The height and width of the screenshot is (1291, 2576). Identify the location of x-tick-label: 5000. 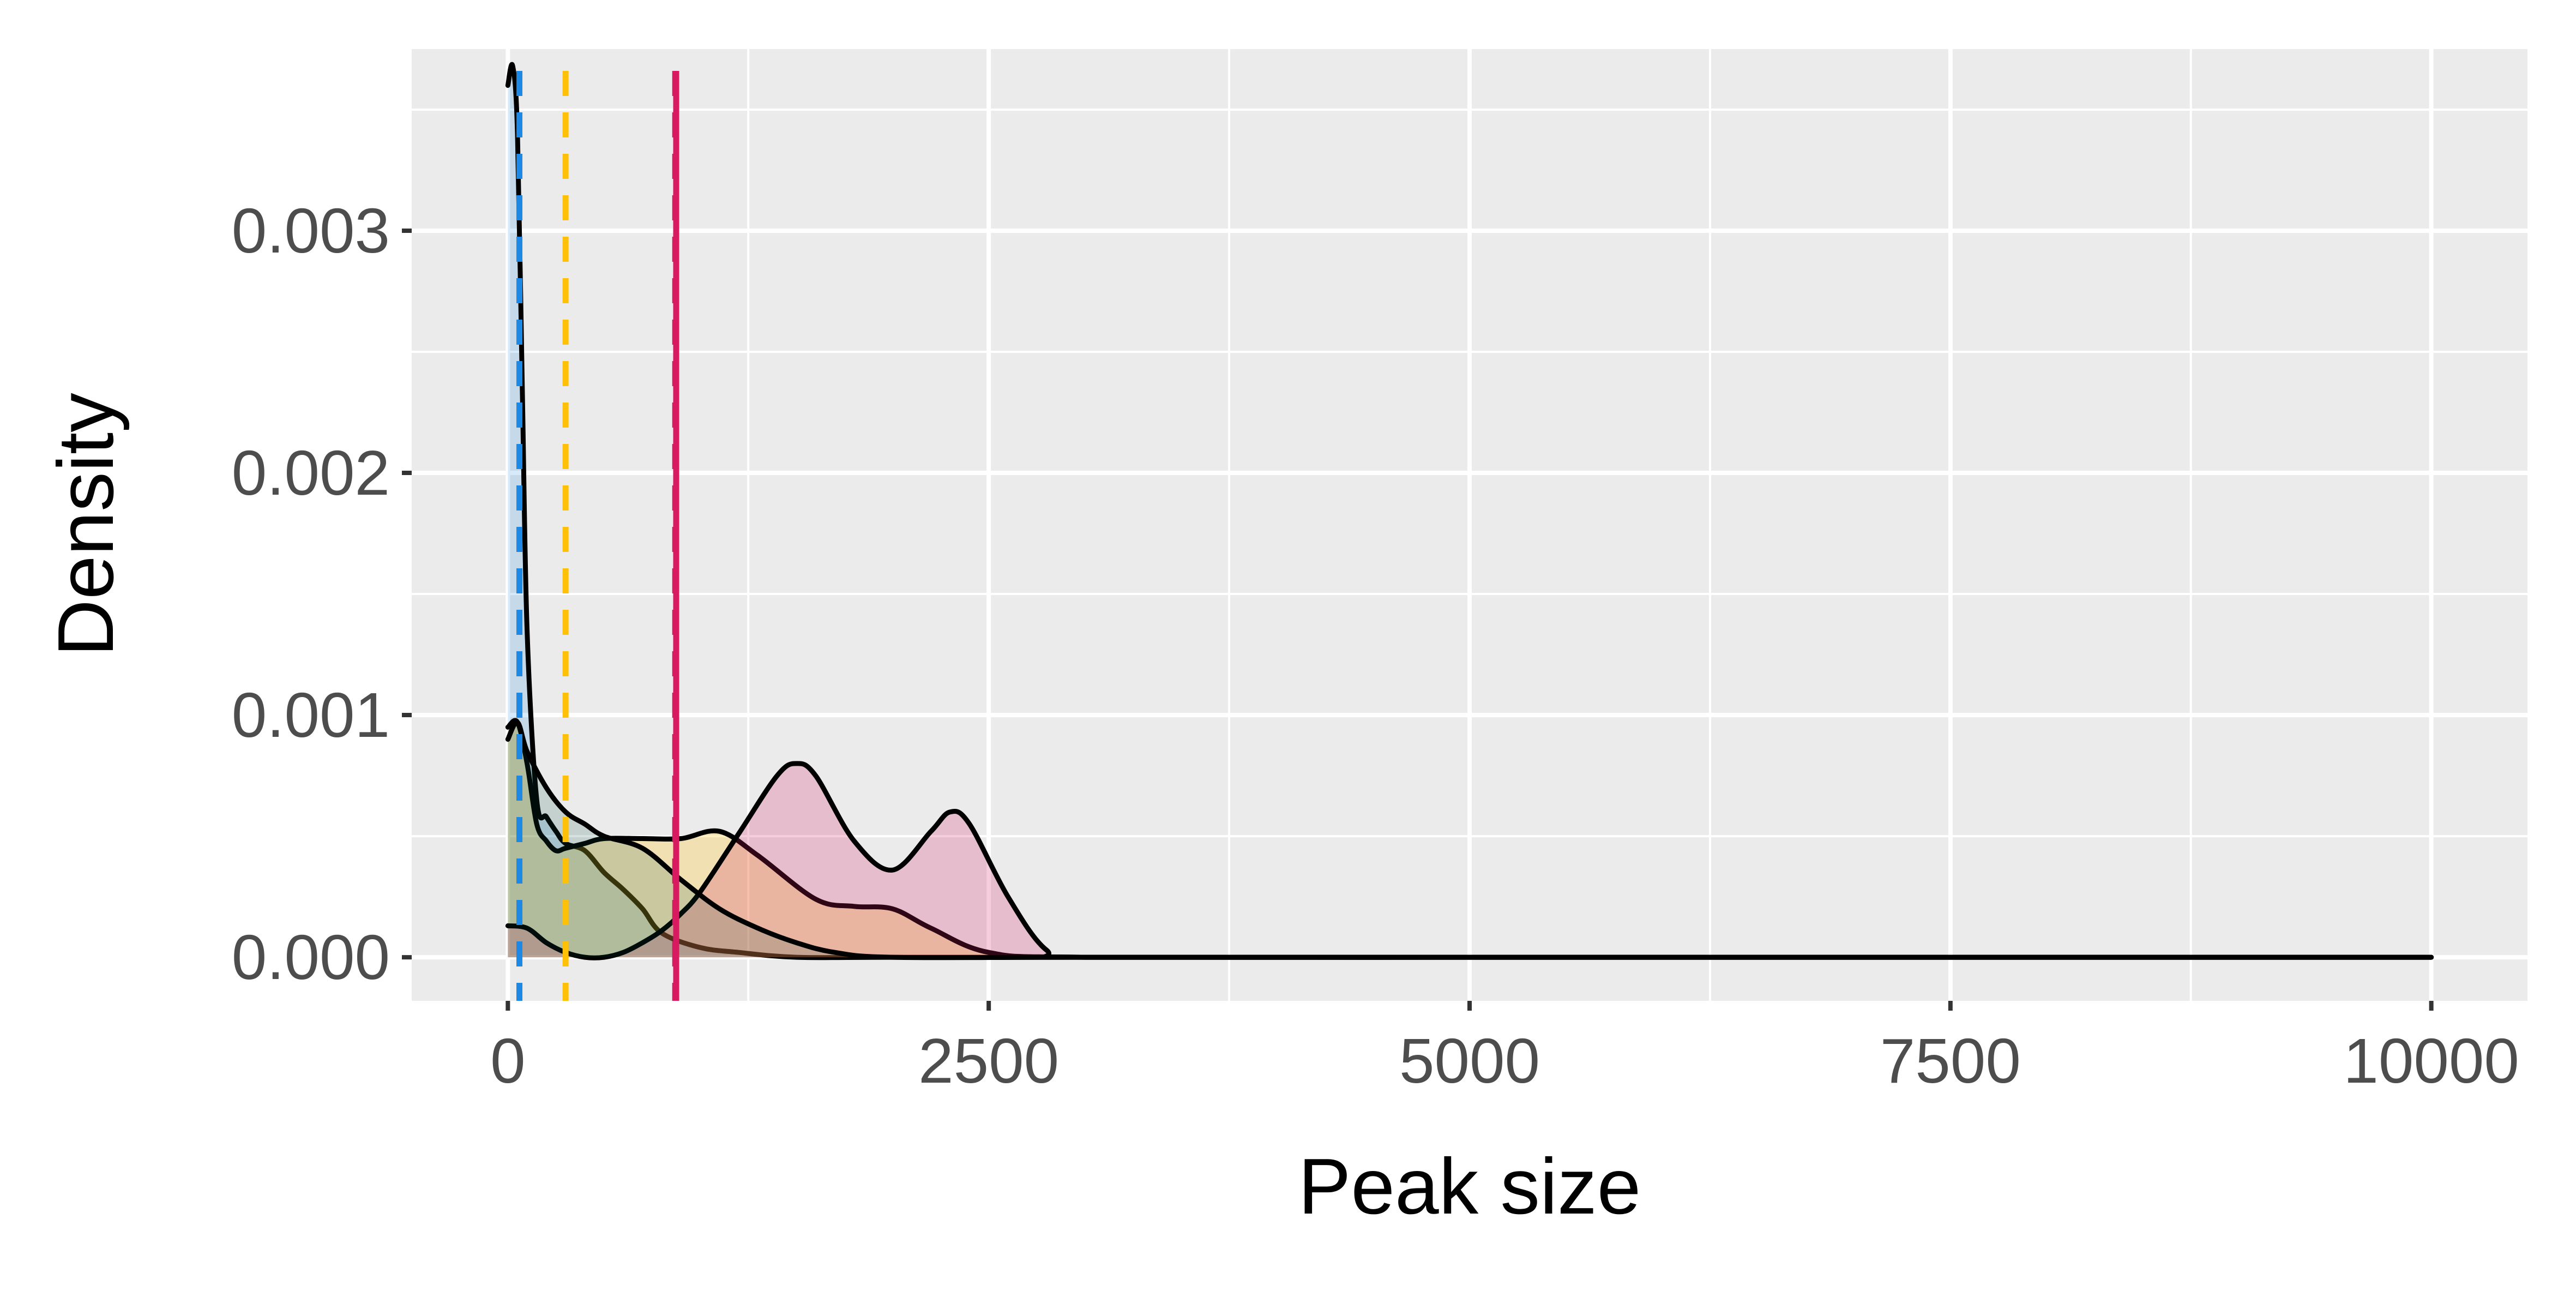
(1469, 1060).